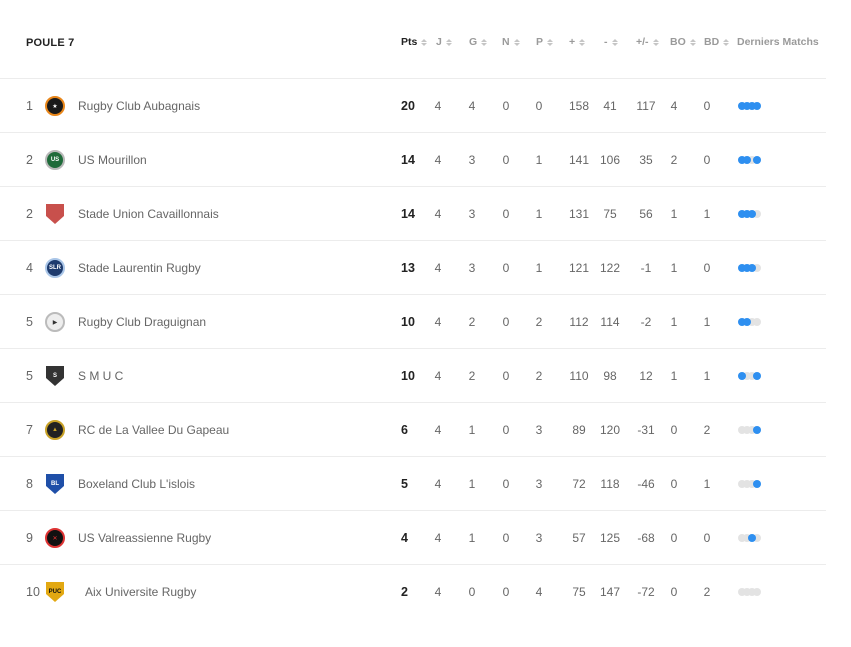 The width and height of the screenshot is (851, 647). I want to click on col-bd-header: BD, so click(717, 42).